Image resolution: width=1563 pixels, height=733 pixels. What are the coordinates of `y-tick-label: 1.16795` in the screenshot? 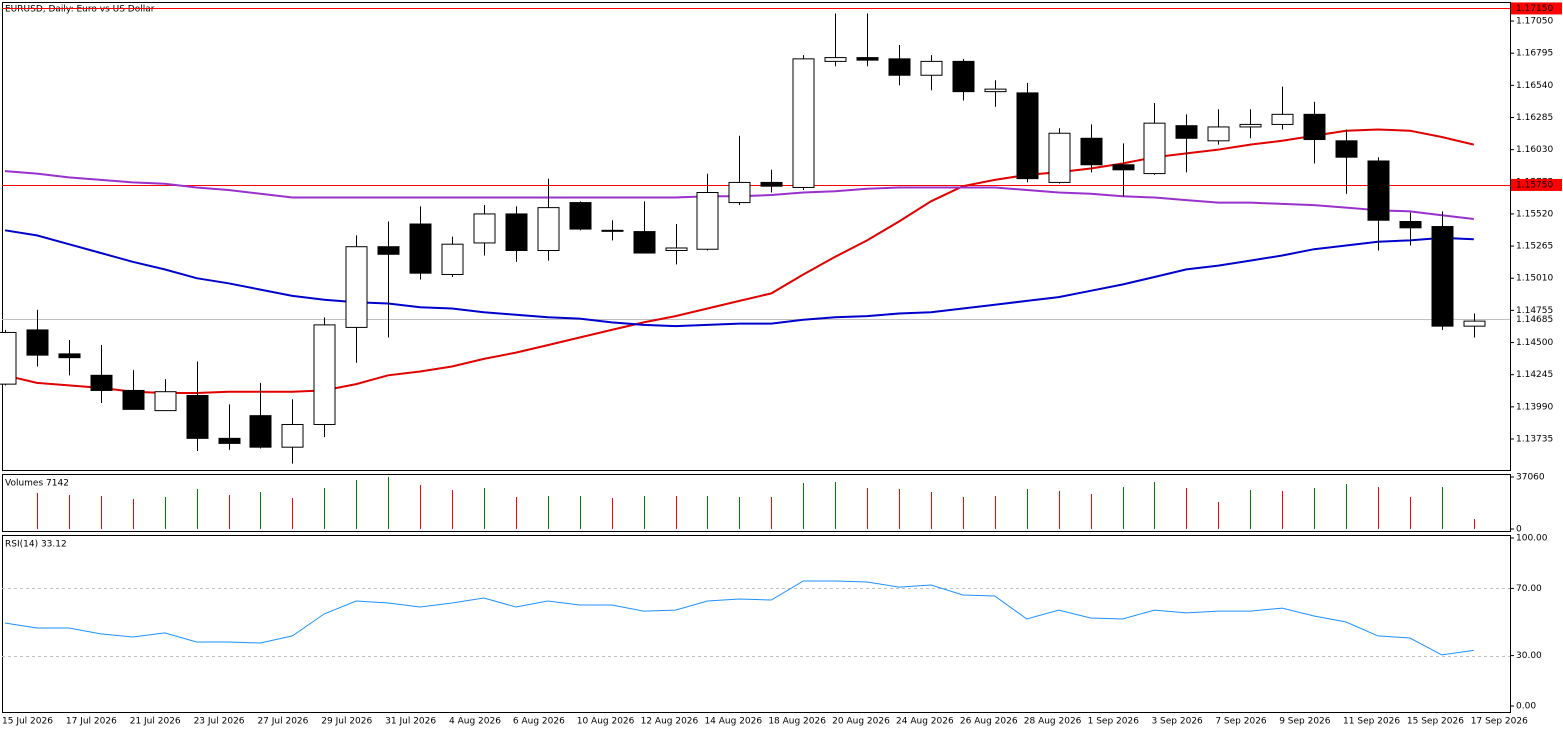 It's located at (1534, 54).